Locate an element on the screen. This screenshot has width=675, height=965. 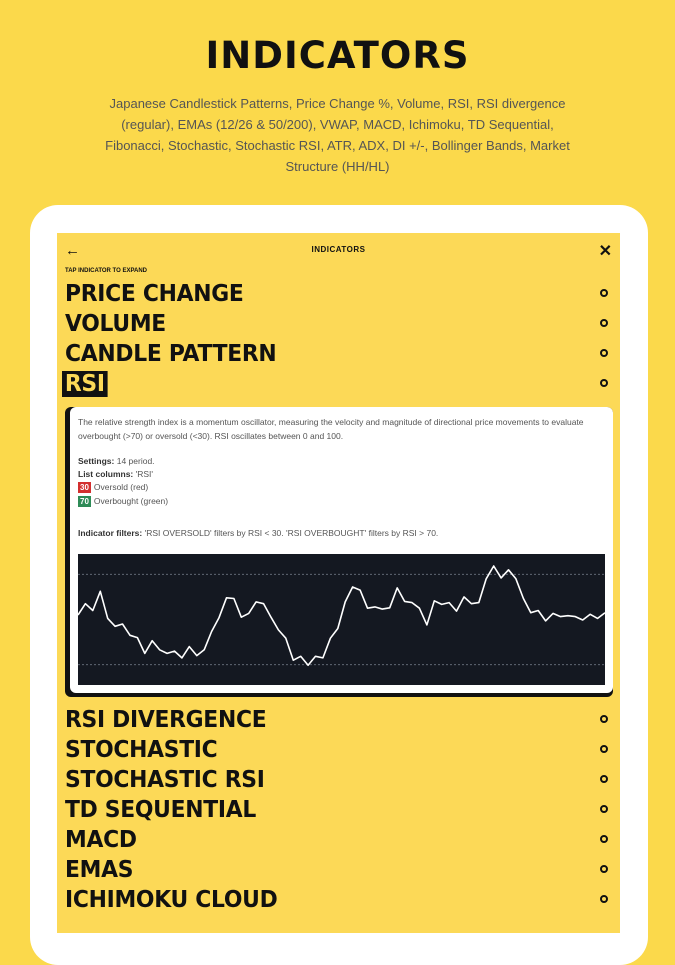
indicator-label: STOCHASTIC is located at coordinates (141, 750).